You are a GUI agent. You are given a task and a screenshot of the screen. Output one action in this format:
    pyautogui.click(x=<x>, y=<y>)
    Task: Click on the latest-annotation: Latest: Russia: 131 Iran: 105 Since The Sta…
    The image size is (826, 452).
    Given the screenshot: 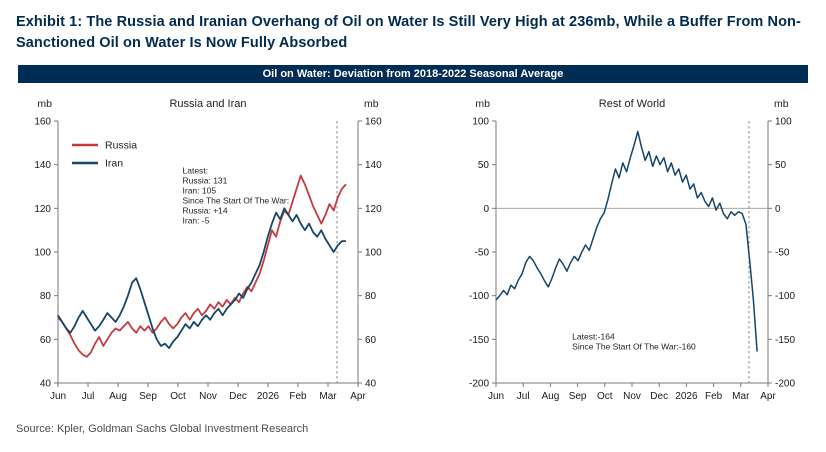 What is the action you would take?
    pyautogui.click(x=236, y=195)
    